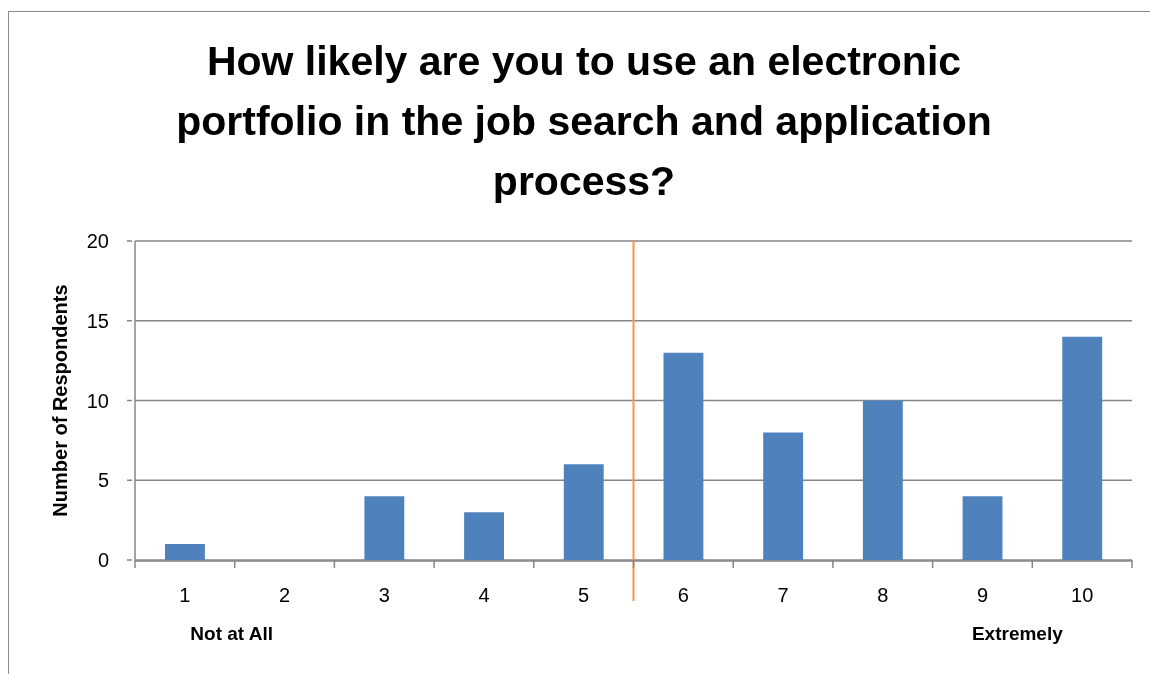 The image size is (1150, 674). I want to click on x-tick-label: 7, so click(783, 595).